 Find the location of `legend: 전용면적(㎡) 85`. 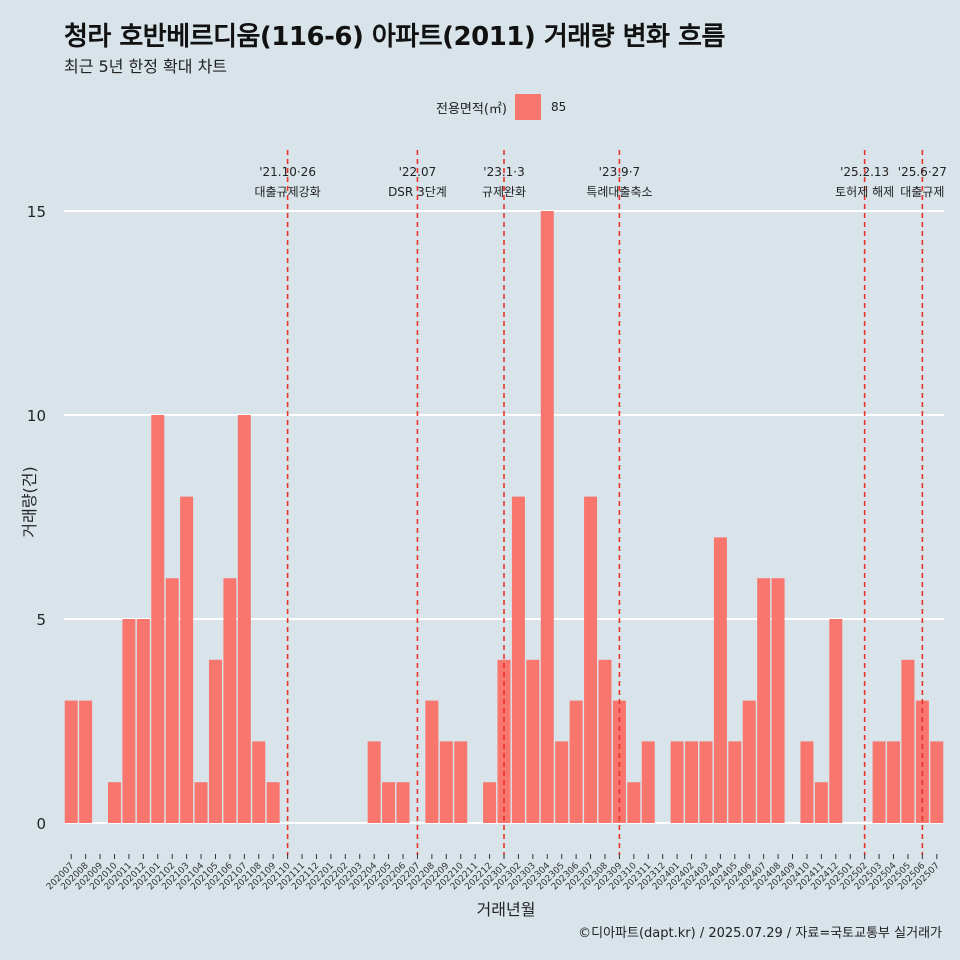

legend: 전용면적(㎡) 85 is located at coordinates (501, 107).